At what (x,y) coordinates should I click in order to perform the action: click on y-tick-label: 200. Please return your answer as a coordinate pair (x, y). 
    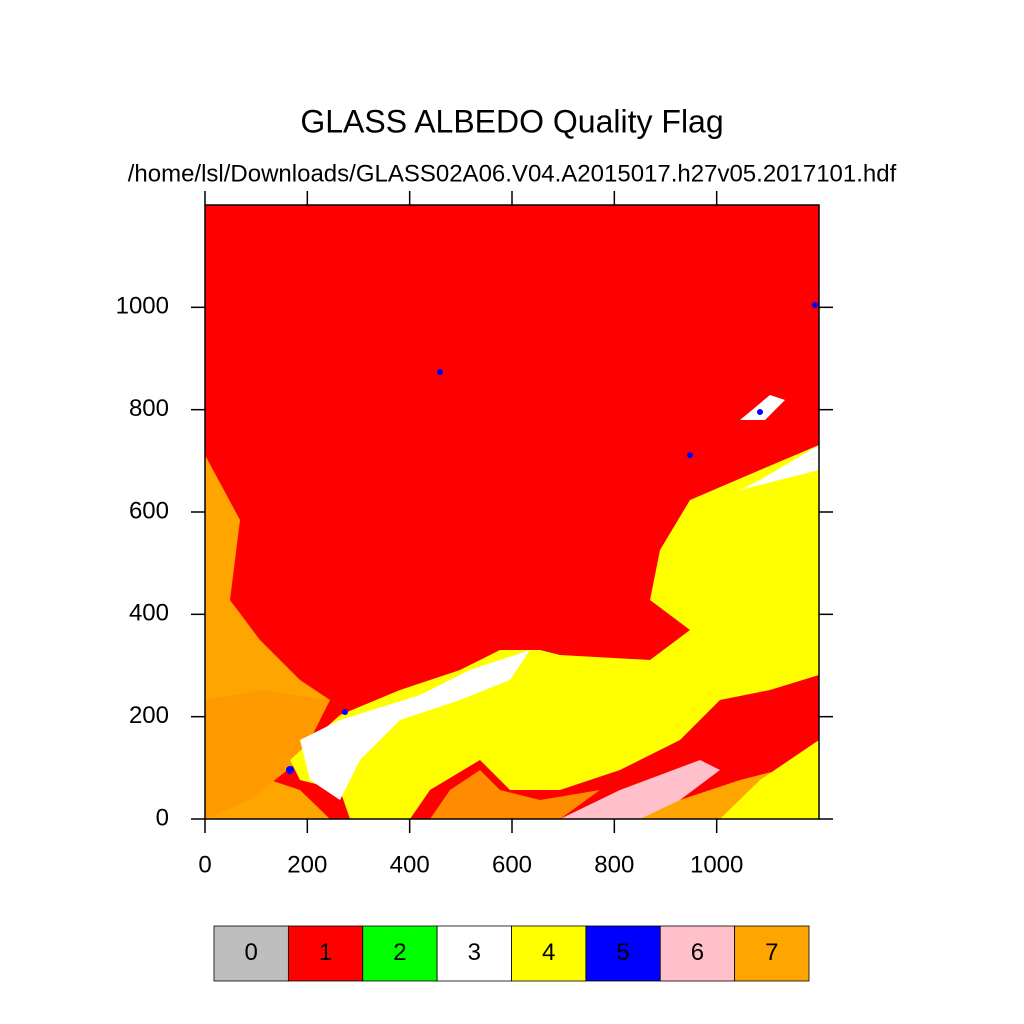
    Looking at the image, I should click on (149, 715).